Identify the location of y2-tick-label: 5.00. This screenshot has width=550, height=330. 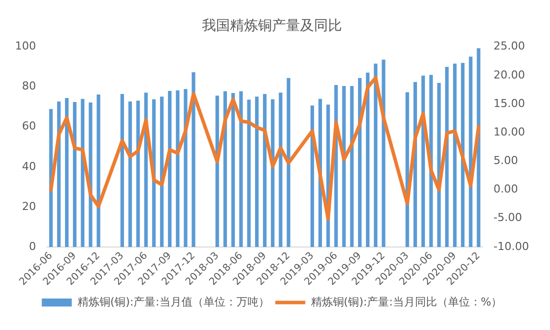
(506, 161).